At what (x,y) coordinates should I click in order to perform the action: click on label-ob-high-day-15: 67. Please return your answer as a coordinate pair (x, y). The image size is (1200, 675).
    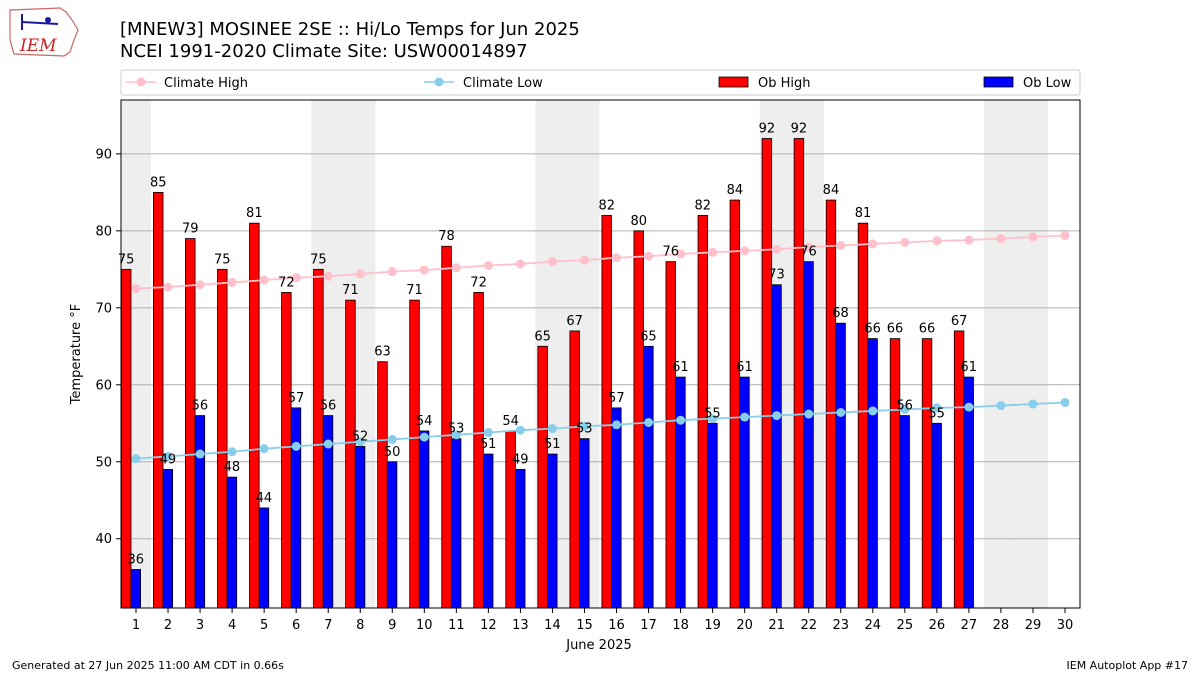
    Looking at the image, I should click on (574, 321).